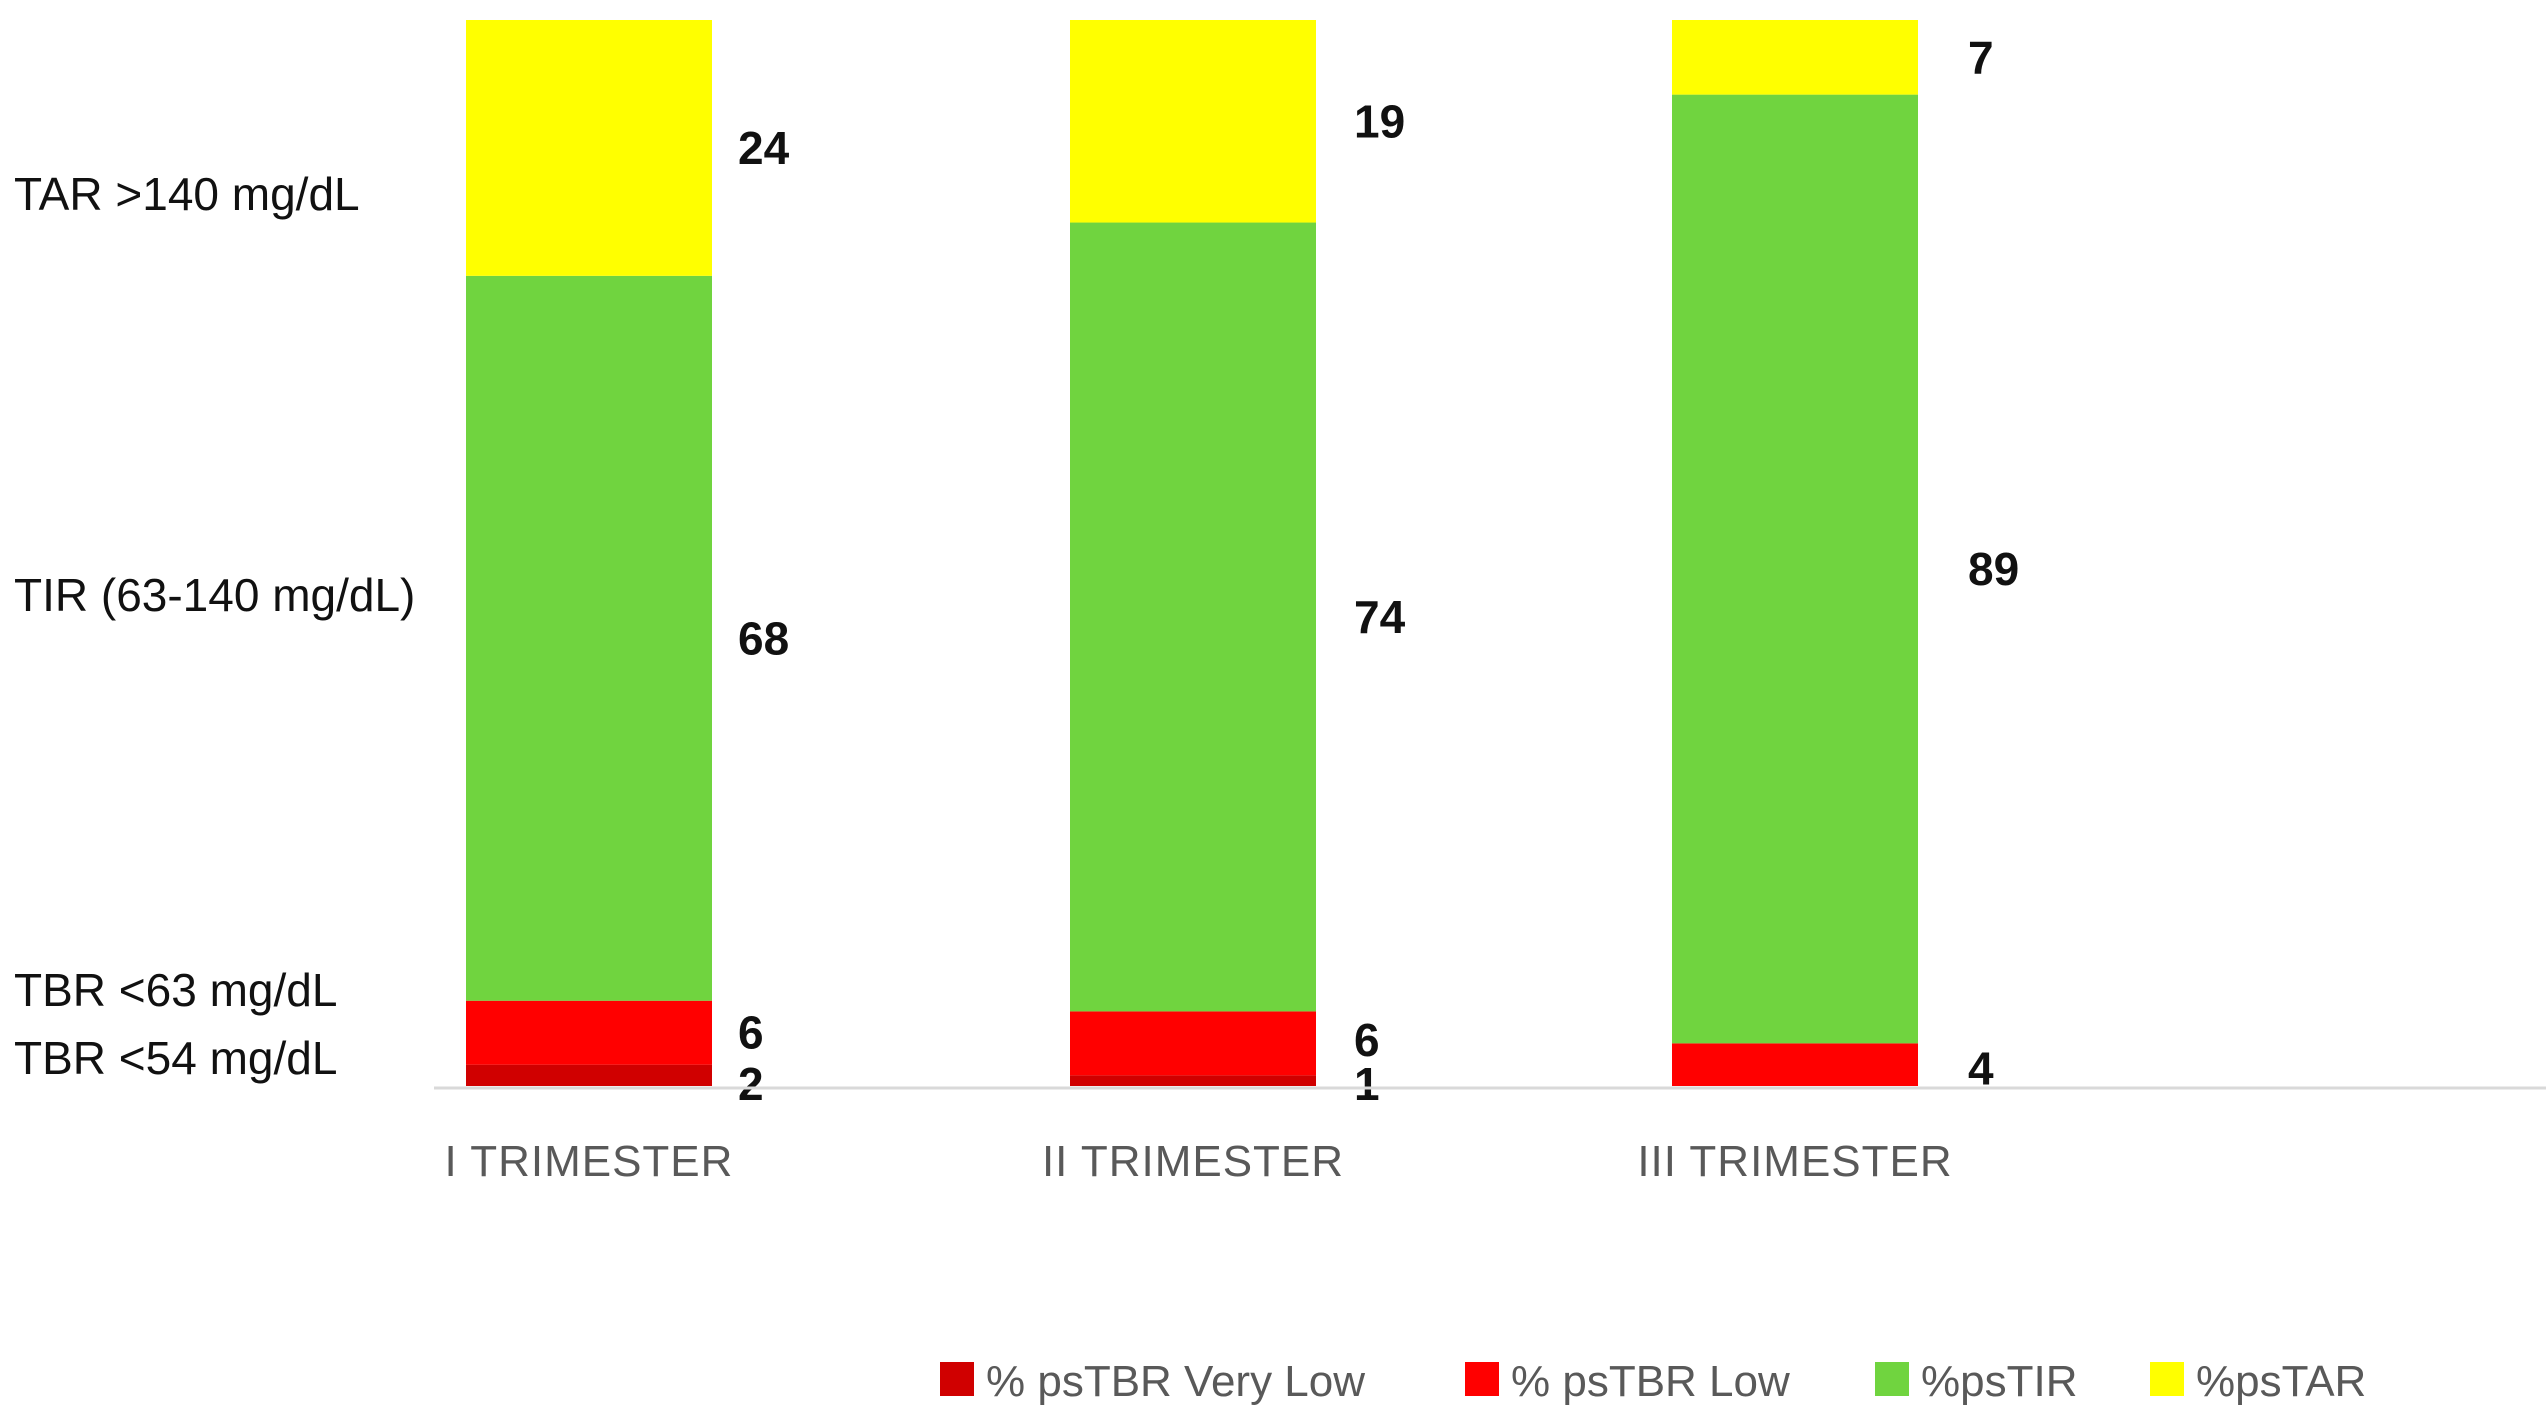  Describe the element at coordinates (187, 194) in the screenshot. I see `range-label-tar: TAR >140 mg/dL` at that location.